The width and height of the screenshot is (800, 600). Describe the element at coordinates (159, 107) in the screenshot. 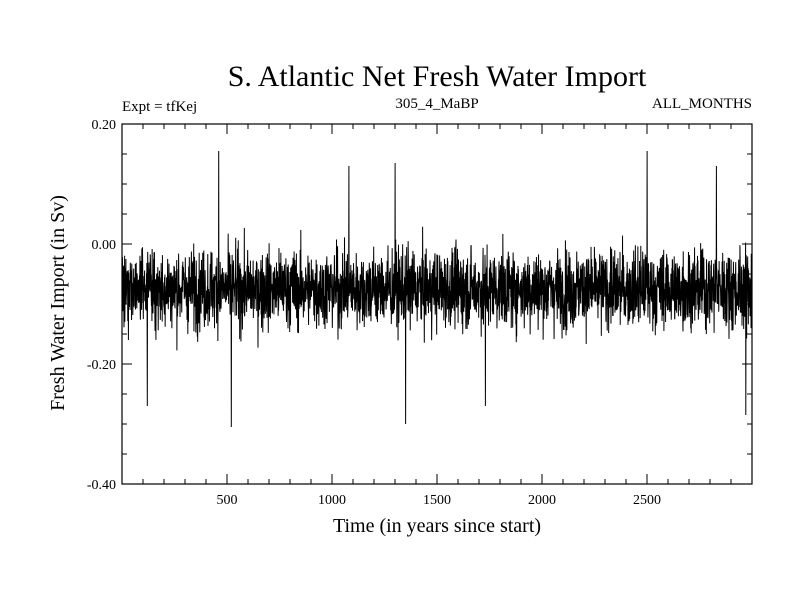

I see `subtitle-experiment: Expt = tfKej` at that location.